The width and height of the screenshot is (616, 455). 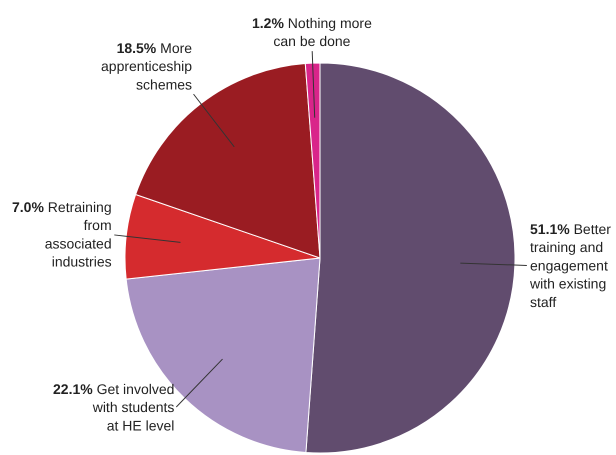 I want to click on data-label: 22.1%, so click(x=73, y=389).